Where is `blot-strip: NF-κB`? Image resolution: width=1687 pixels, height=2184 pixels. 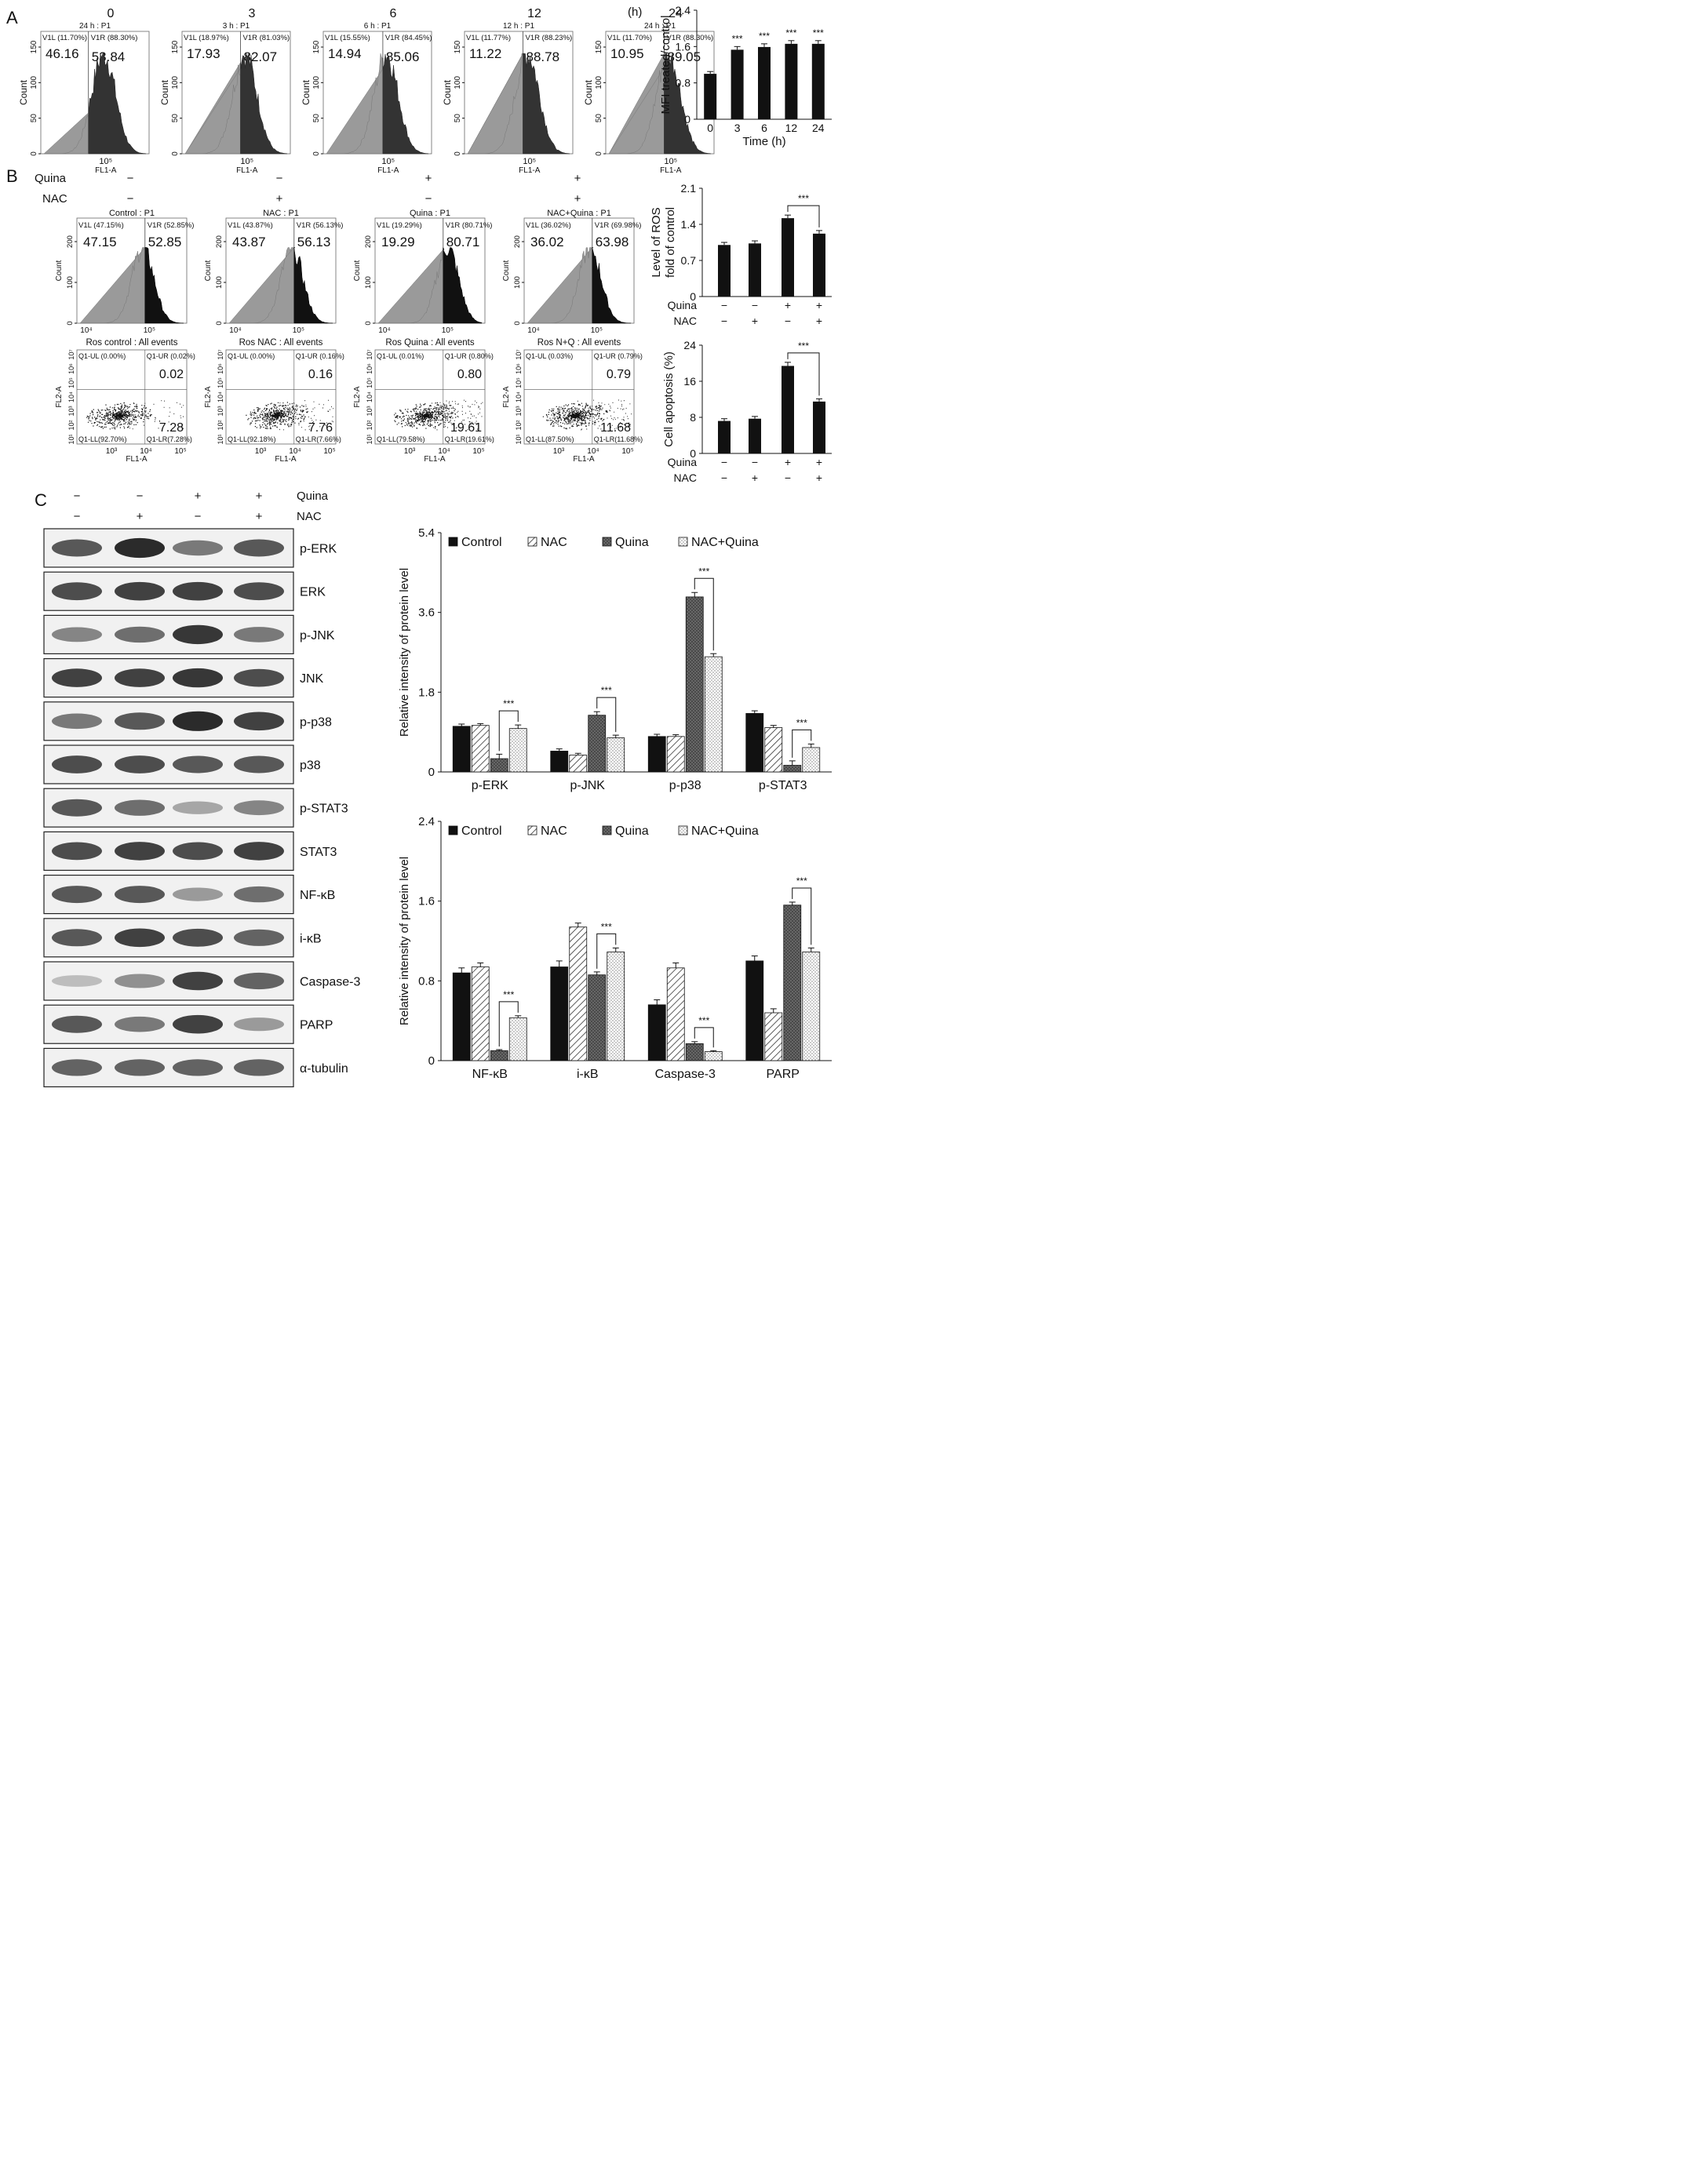
blot-strip: NF-κB is located at coordinates (189, 894).